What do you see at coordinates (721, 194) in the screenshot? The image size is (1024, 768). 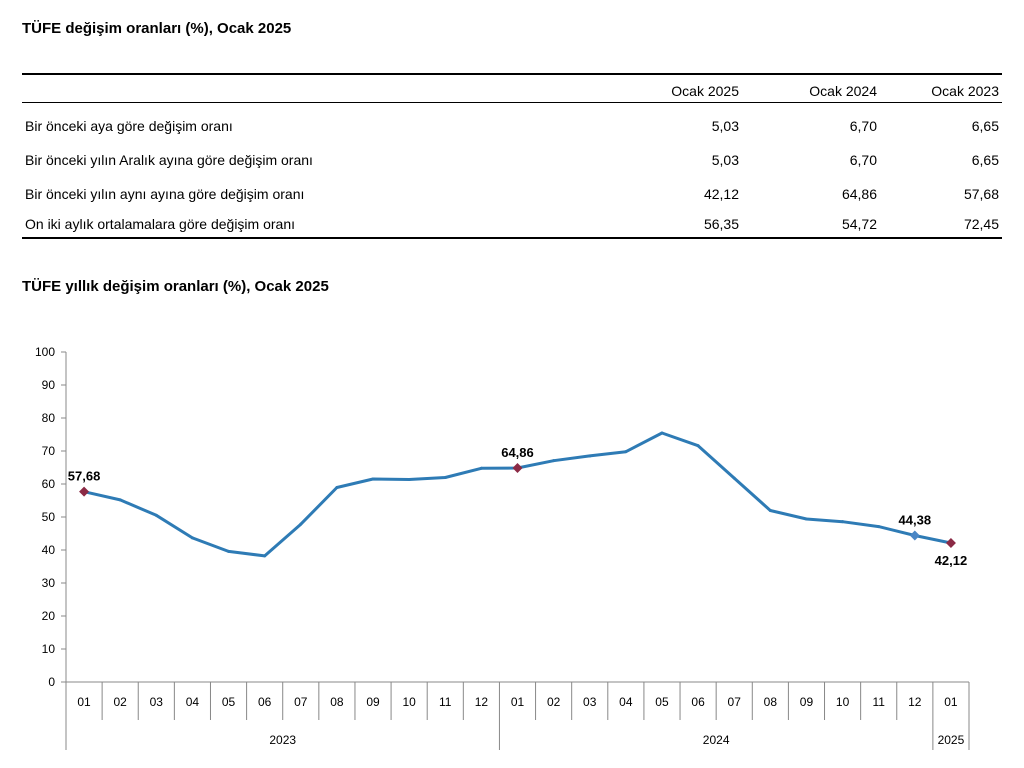 I see `table-cell: 42,12` at bounding box center [721, 194].